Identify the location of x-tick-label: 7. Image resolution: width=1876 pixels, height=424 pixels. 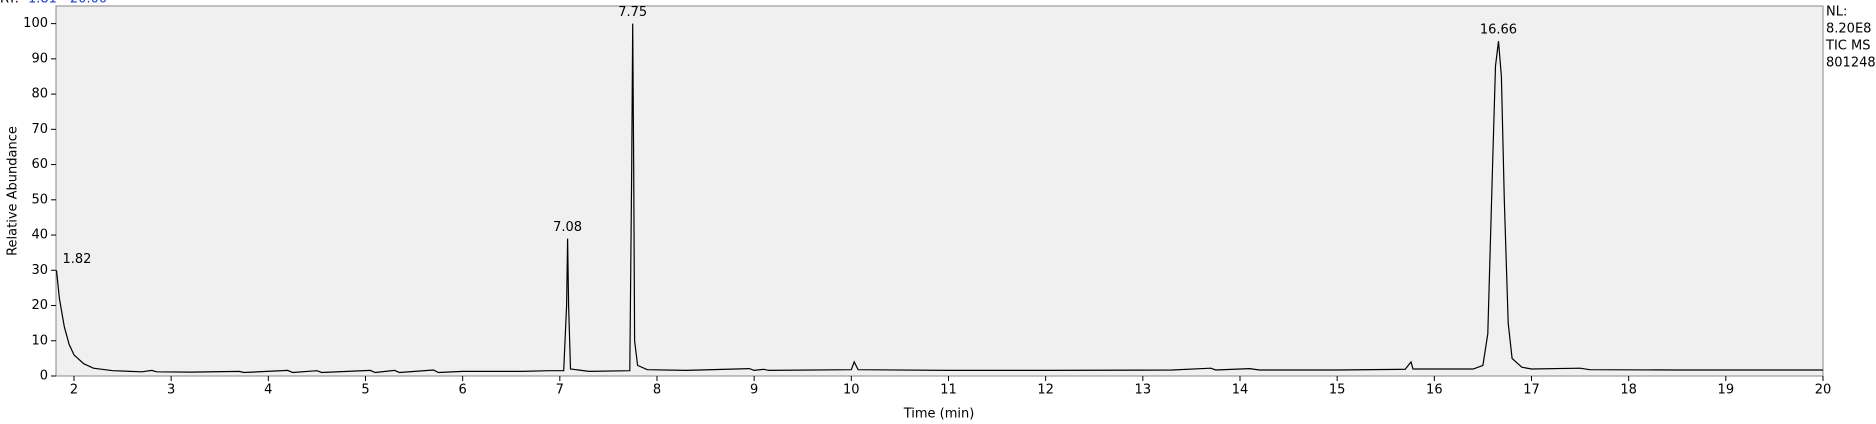
(560, 390).